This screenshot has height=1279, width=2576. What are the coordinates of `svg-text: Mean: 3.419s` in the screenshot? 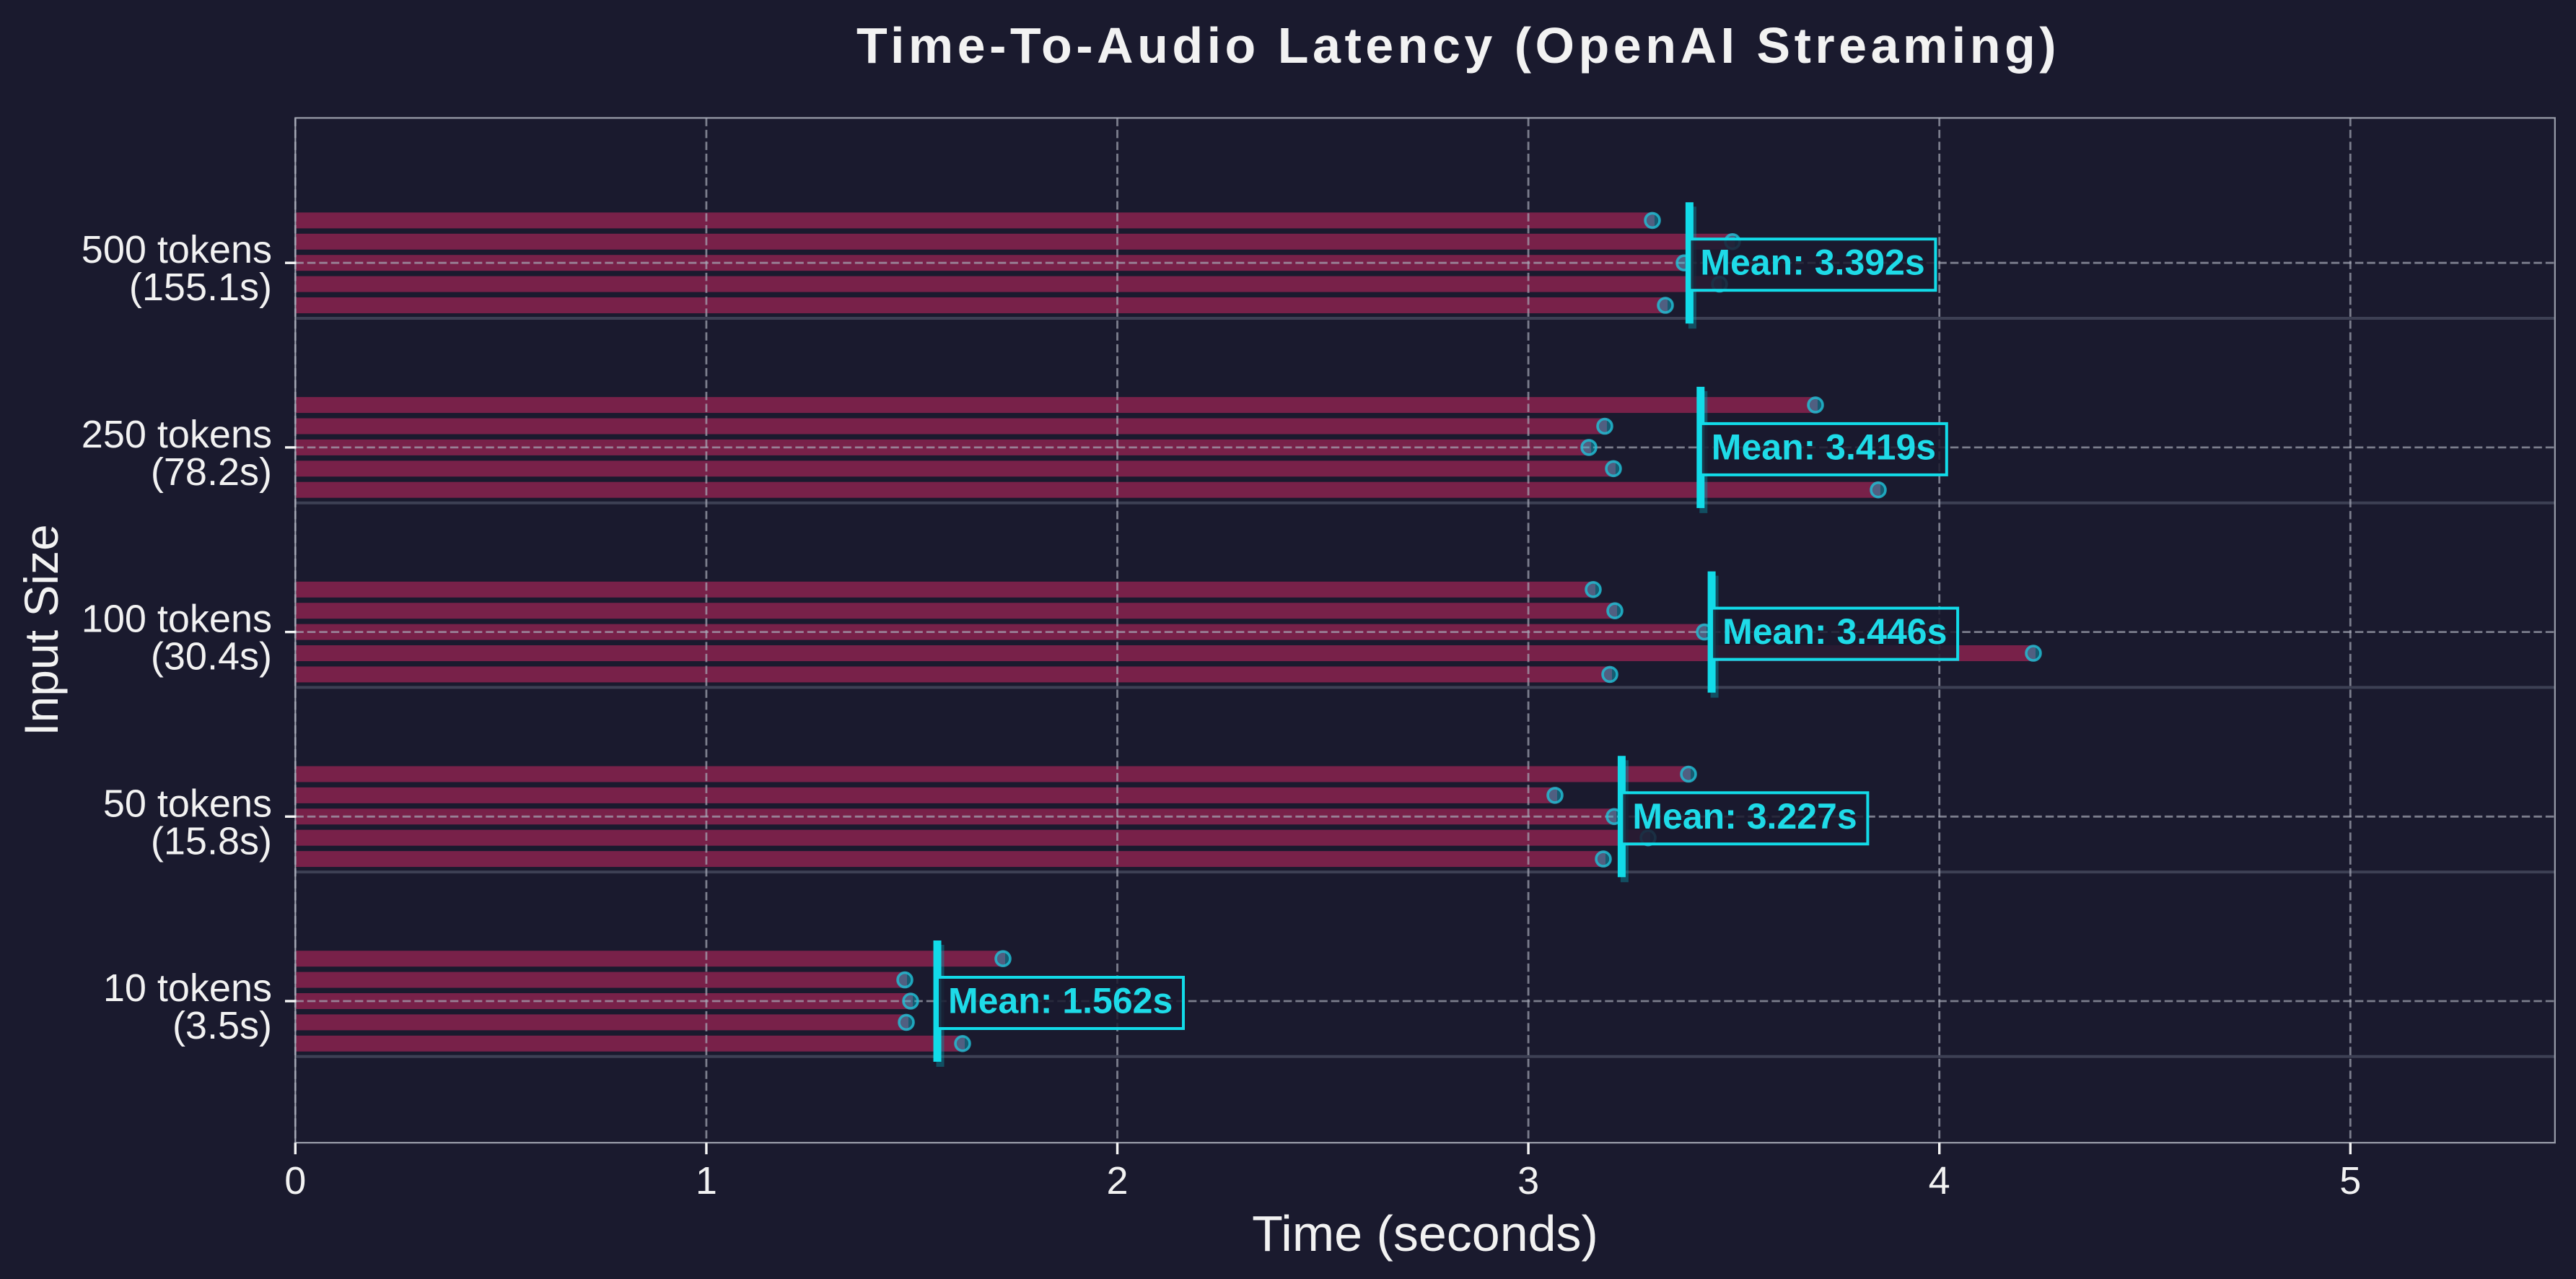 It's located at (1824, 447).